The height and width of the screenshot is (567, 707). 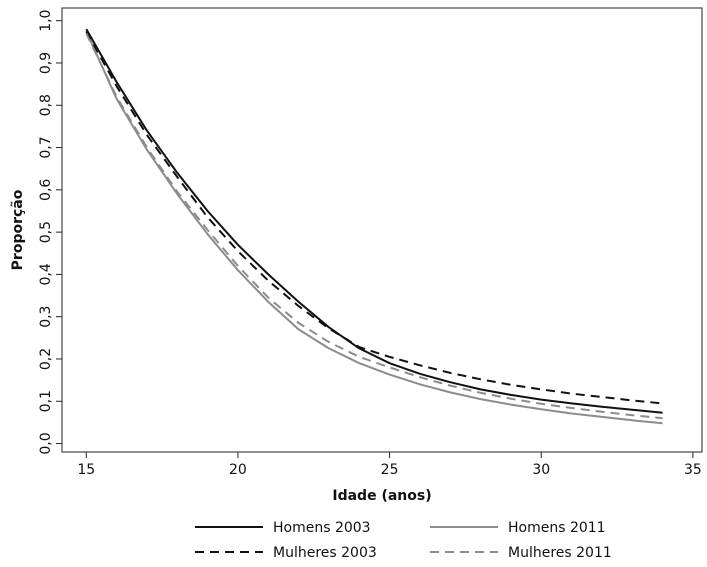 What do you see at coordinates (46, 317) in the screenshot?
I see `y-tick-label: 0,3` at bounding box center [46, 317].